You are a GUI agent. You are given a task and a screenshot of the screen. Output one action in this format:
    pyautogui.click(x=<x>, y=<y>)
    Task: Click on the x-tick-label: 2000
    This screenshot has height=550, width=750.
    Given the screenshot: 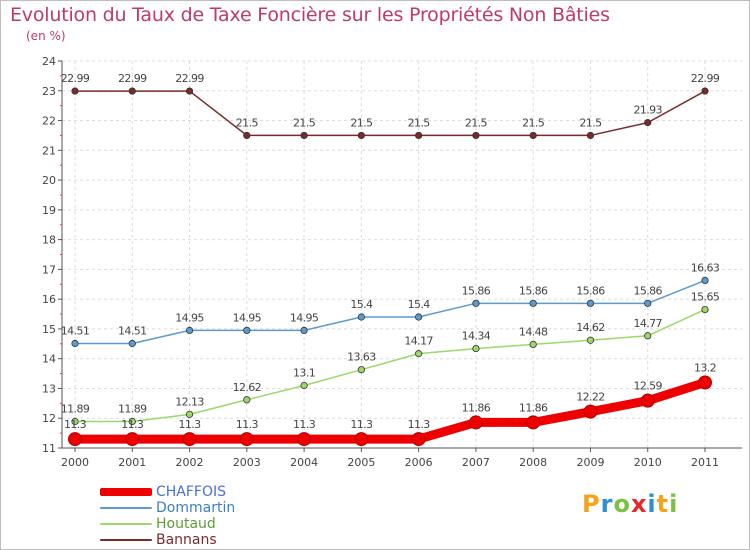 What is the action you would take?
    pyautogui.click(x=75, y=462)
    